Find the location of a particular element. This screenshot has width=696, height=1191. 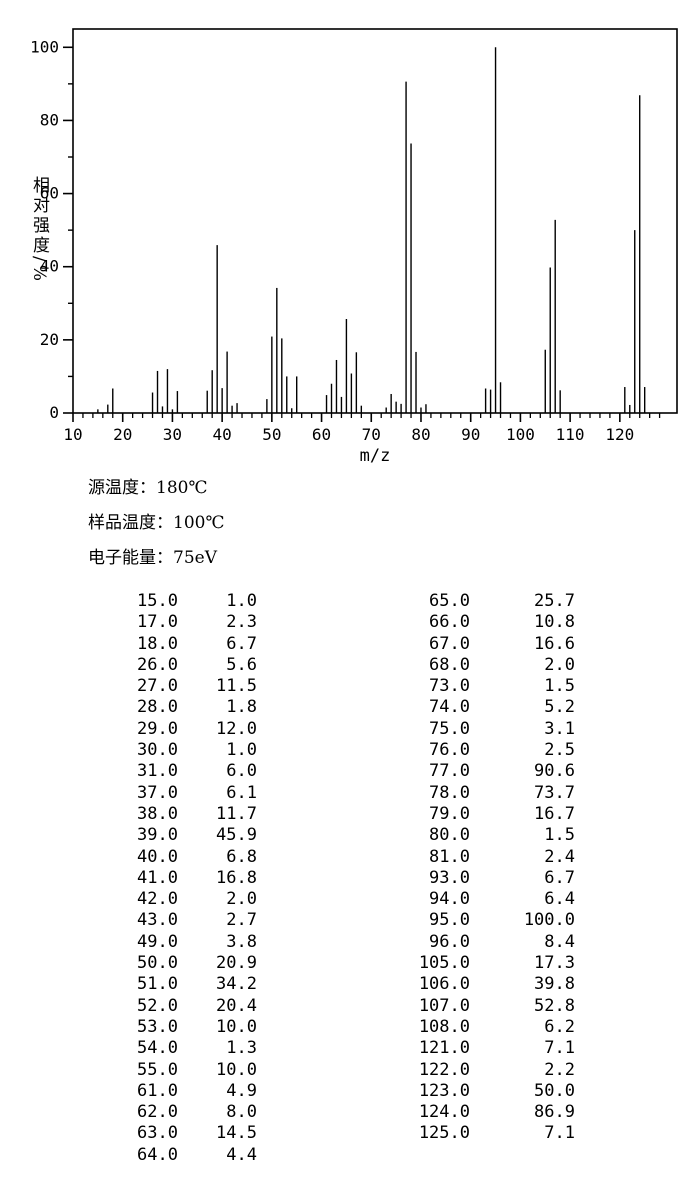

table-row: 42.0 2.0 is located at coordinates (178, 899).